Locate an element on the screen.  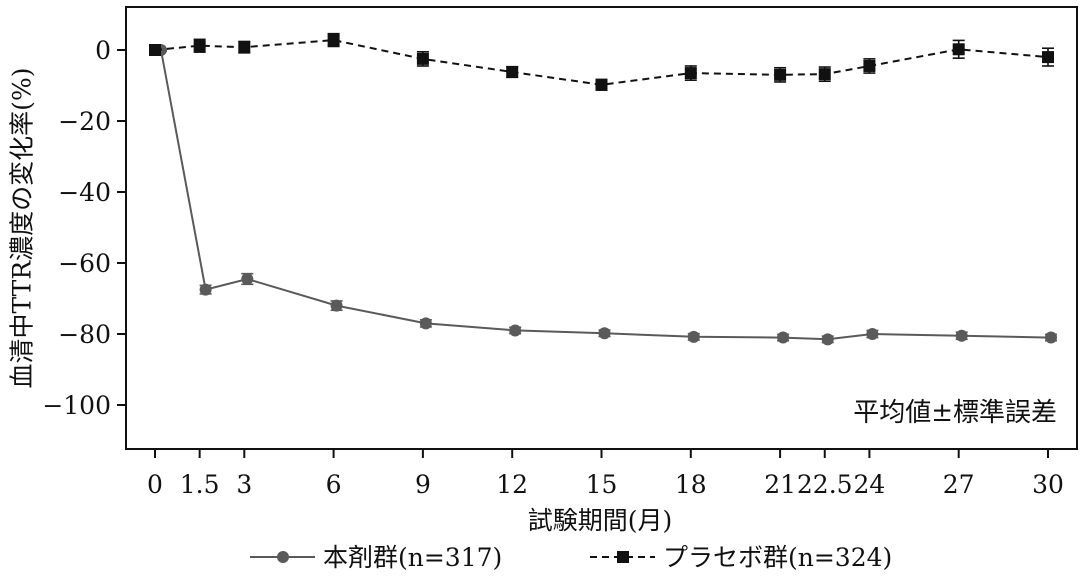
annotation-mean-se: 平均値±標準誤差 is located at coordinates (955, 413).